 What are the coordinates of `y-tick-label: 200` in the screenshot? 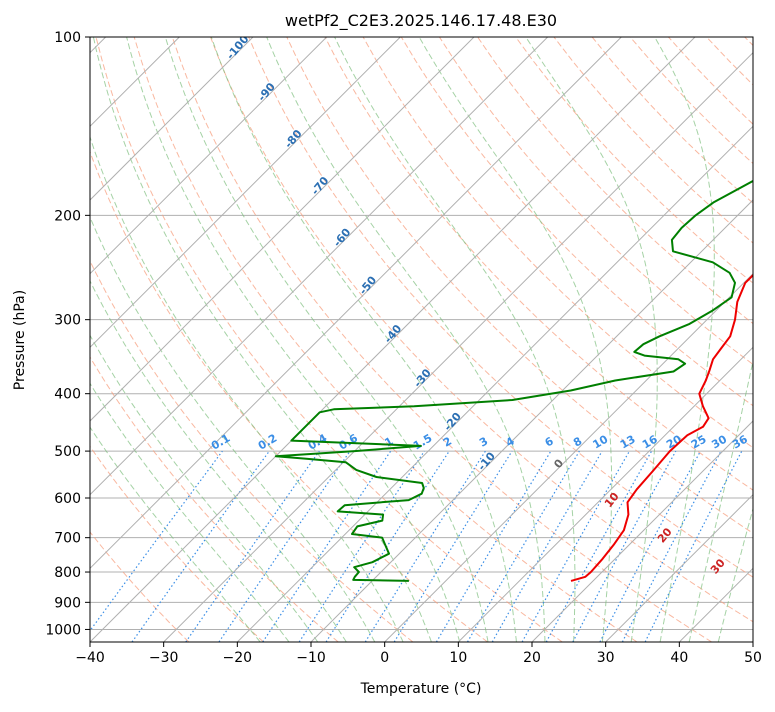 It's located at (67, 216).